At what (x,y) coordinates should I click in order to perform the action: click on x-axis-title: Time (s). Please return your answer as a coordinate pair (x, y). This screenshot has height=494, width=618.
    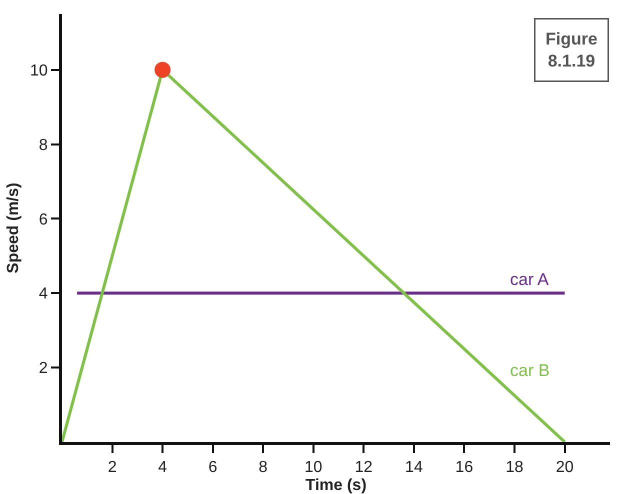
    Looking at the image, I should click on (336, 485).